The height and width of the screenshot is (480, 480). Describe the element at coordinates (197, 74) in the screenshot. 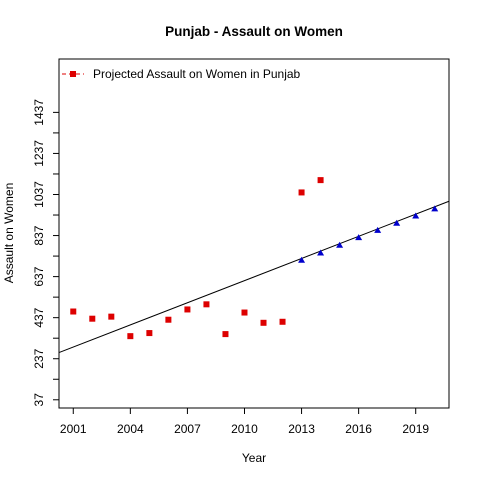

I see `legend-label: Projected Assault on Women in Punjab` at that location.